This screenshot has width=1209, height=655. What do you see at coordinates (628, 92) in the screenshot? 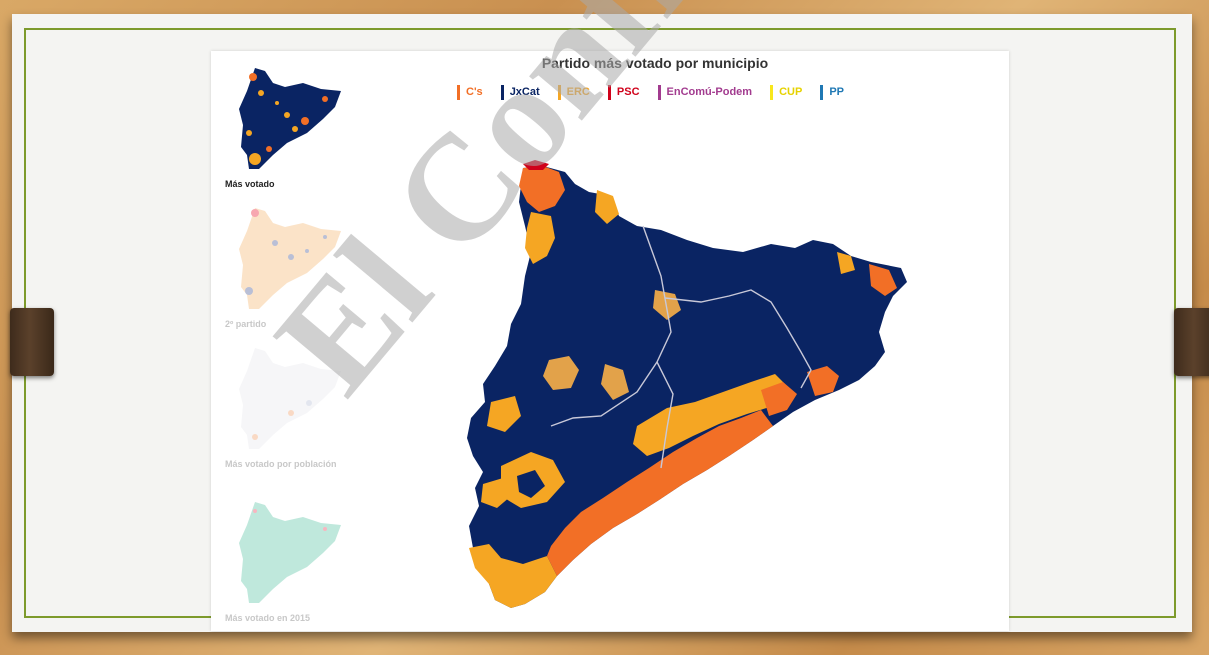
I see `legend-label: PSC` at bounding box center [628, 92].